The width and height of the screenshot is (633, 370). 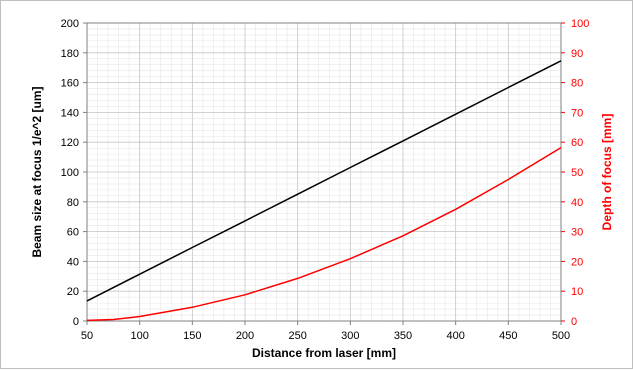 I want to click on left-y-axis-title: Beam size at focus 1/e^2 [um], so click(x=37, y=171).